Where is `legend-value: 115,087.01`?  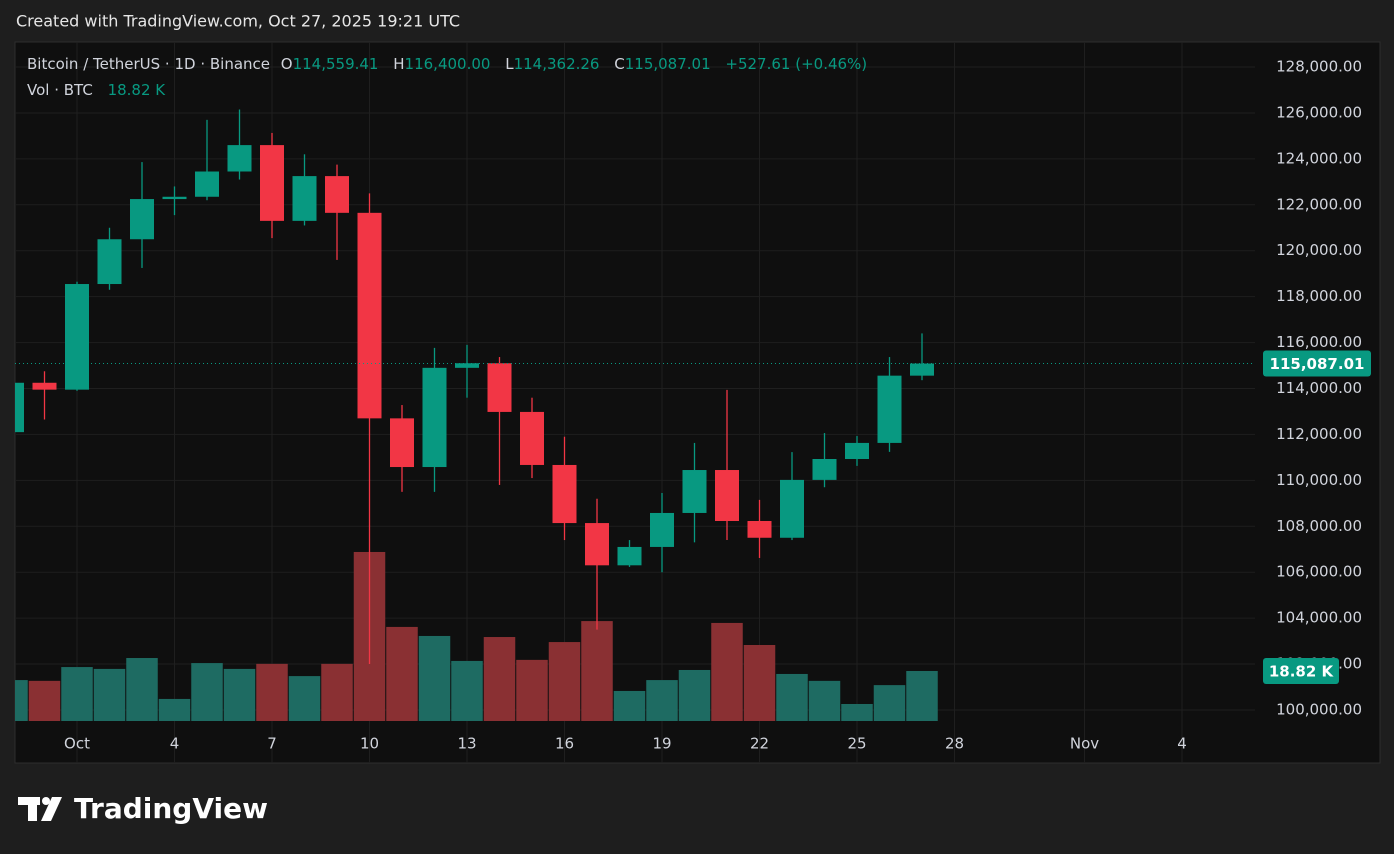 legend-value: 115,087.01 is located at coordinates (668, 64).